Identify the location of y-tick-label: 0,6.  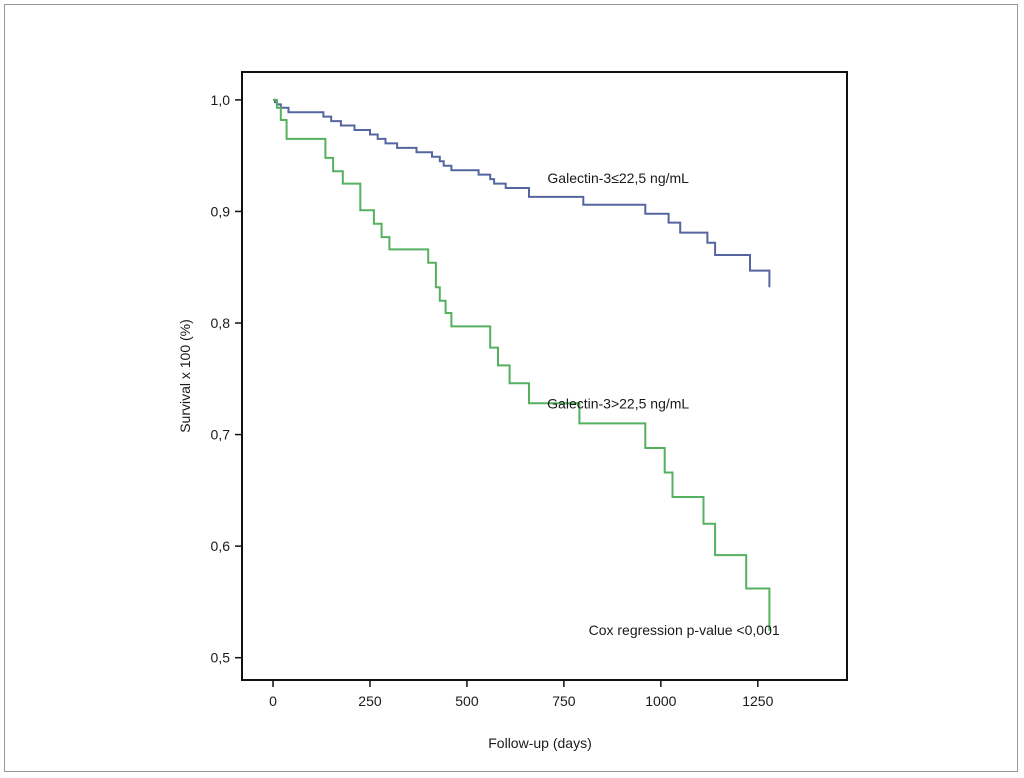
(221, 546).